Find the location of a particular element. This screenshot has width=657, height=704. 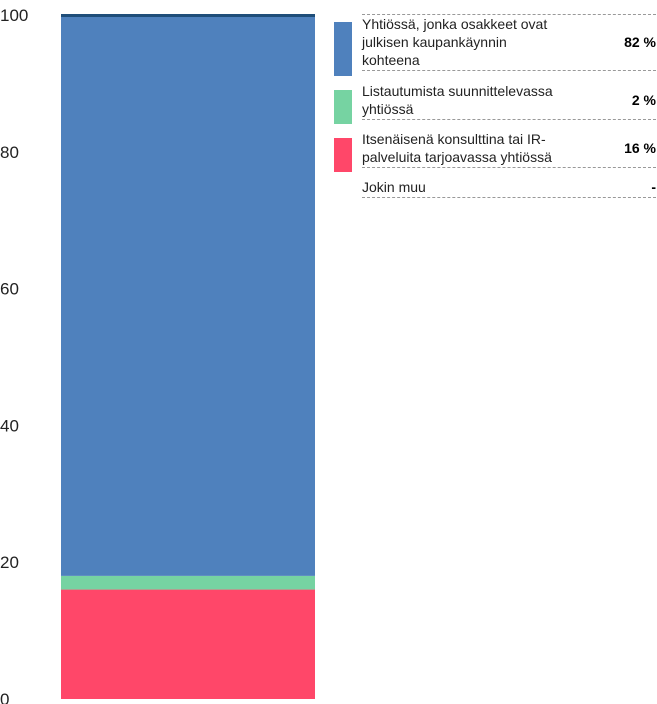

y-tick-label: 40 is located at coordinates (9, 425).